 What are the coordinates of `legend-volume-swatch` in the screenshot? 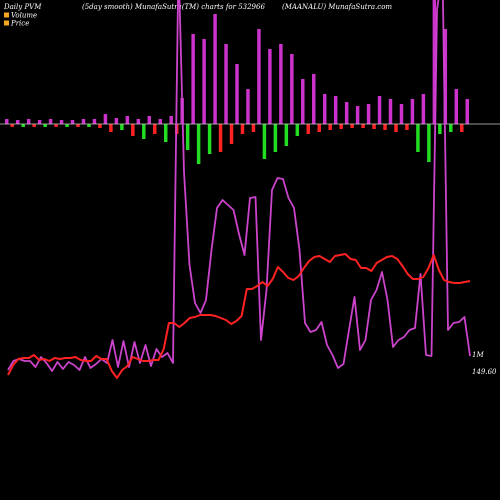 It's located at (6, 15).